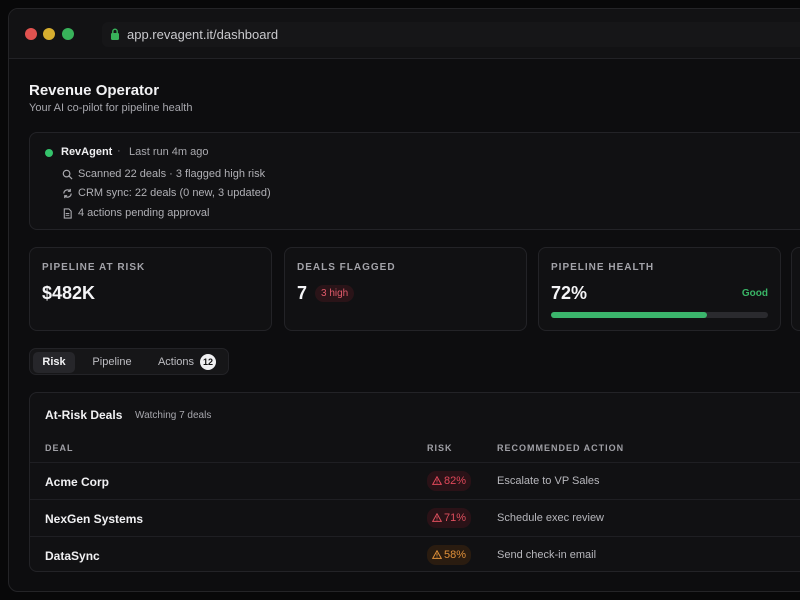 The height and width of the screenshot is (600, 800). I want to click on column-header-action: RECOMMENDED ACTION, so click(561, 448).